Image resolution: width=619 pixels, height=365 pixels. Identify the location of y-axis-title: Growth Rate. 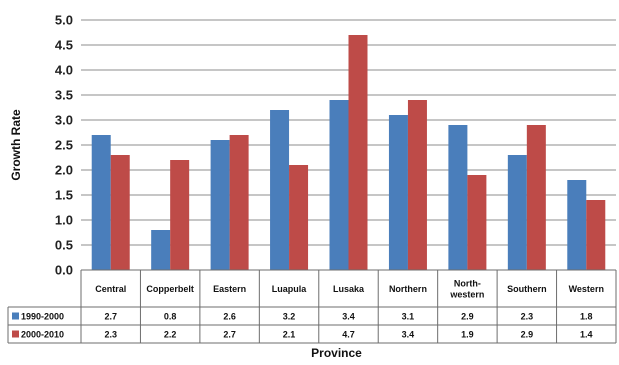
(16, 145).